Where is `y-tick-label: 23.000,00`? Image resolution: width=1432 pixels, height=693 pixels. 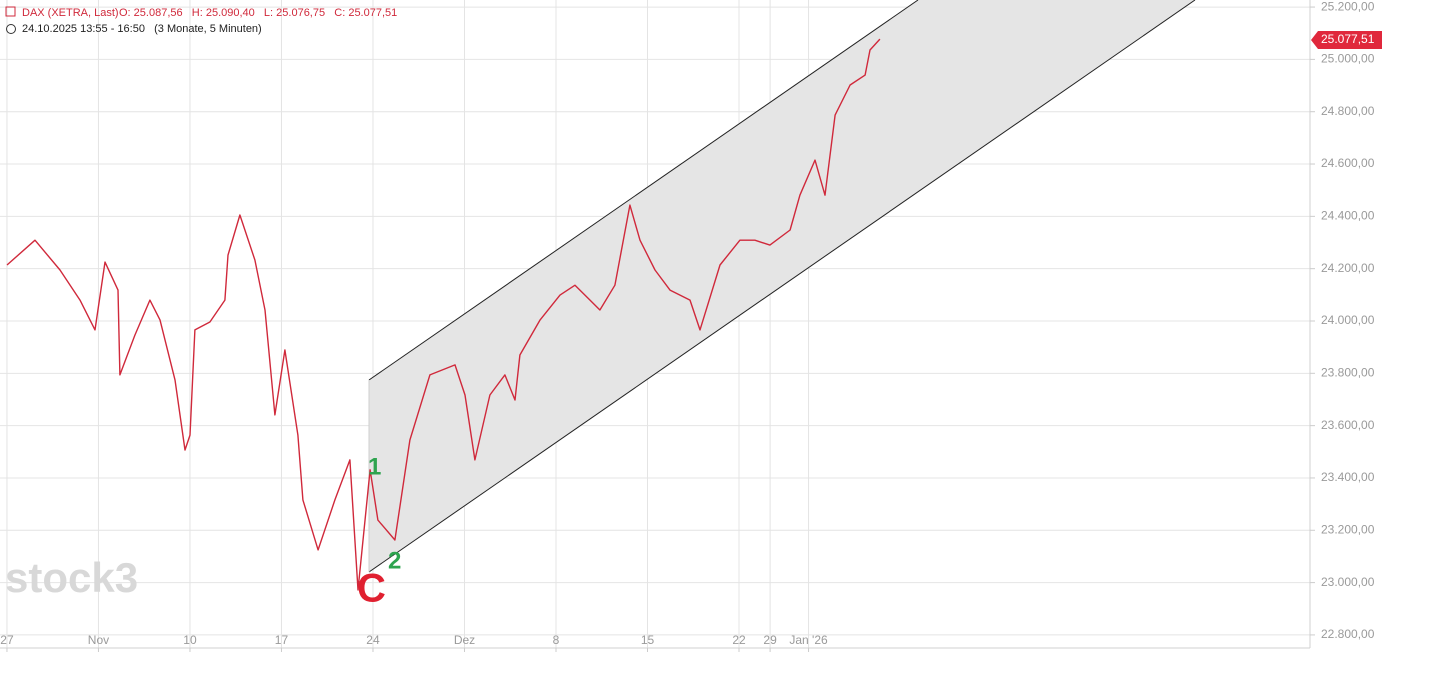
y-tick-label: 23.000,00 is located at coordinates (1348, 582).